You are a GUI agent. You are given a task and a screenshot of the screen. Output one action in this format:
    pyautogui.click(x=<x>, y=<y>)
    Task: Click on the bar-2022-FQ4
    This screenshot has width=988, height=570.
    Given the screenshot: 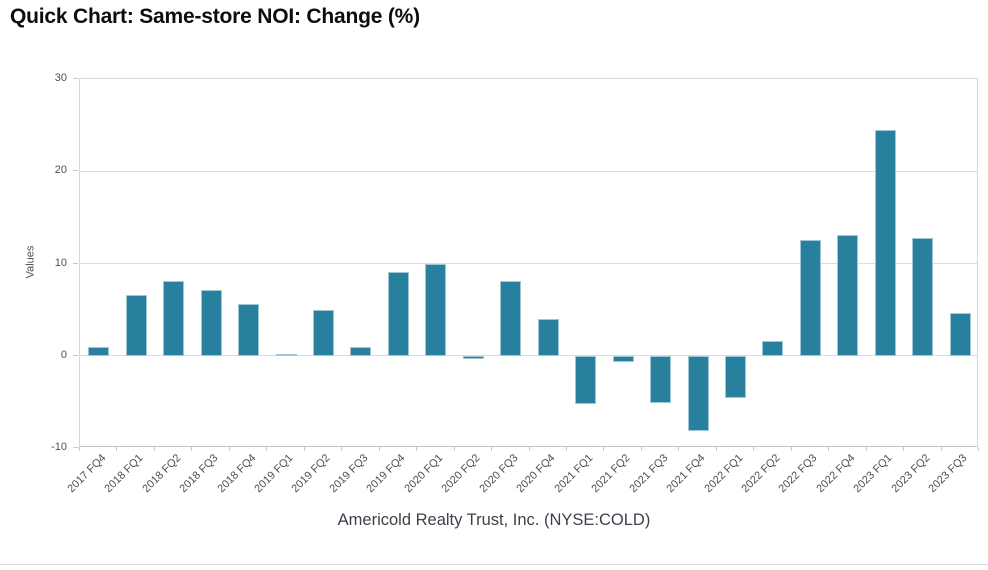 What is the action you would take?
    pyautogui.click(x=848, y=295)
    